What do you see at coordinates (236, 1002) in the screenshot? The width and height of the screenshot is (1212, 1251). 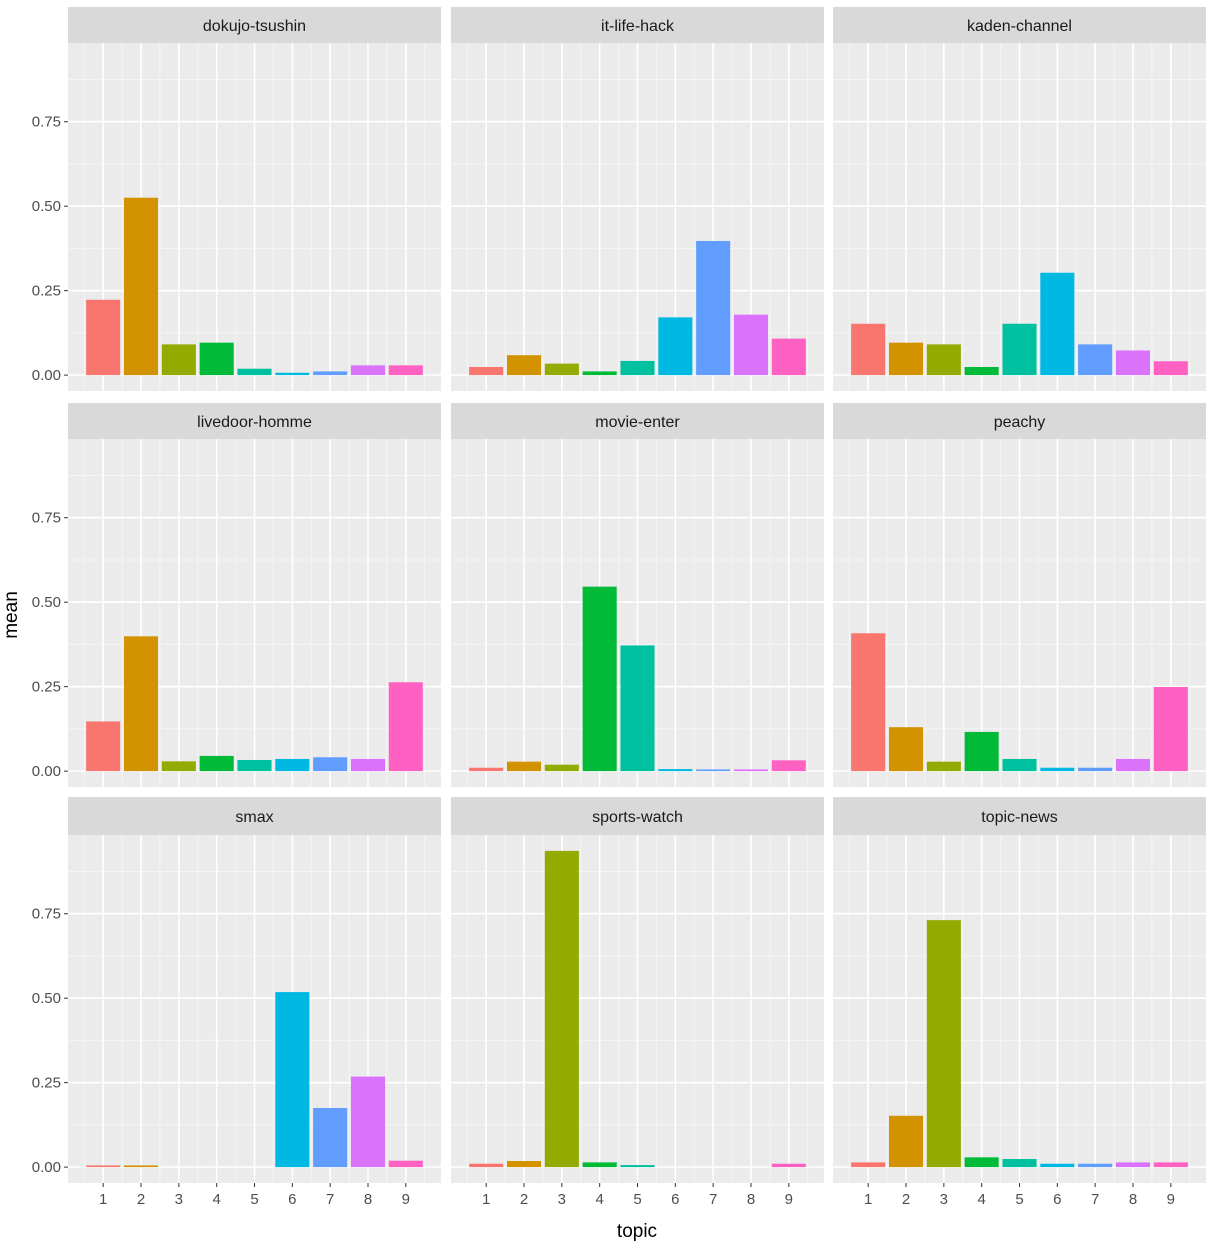 I see `facet-panel: smax 0.00 0.25 0.50 0.75 1 2 3 4 5 6 7 8 9` at bounding box center [236, 1002].